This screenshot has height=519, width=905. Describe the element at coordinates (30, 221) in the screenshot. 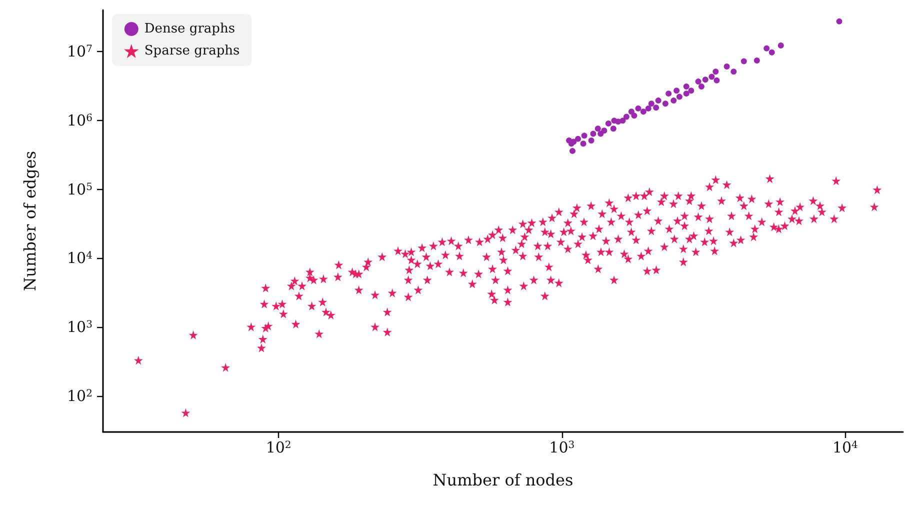

I see `y-axis-title: Number of edges` at that location.